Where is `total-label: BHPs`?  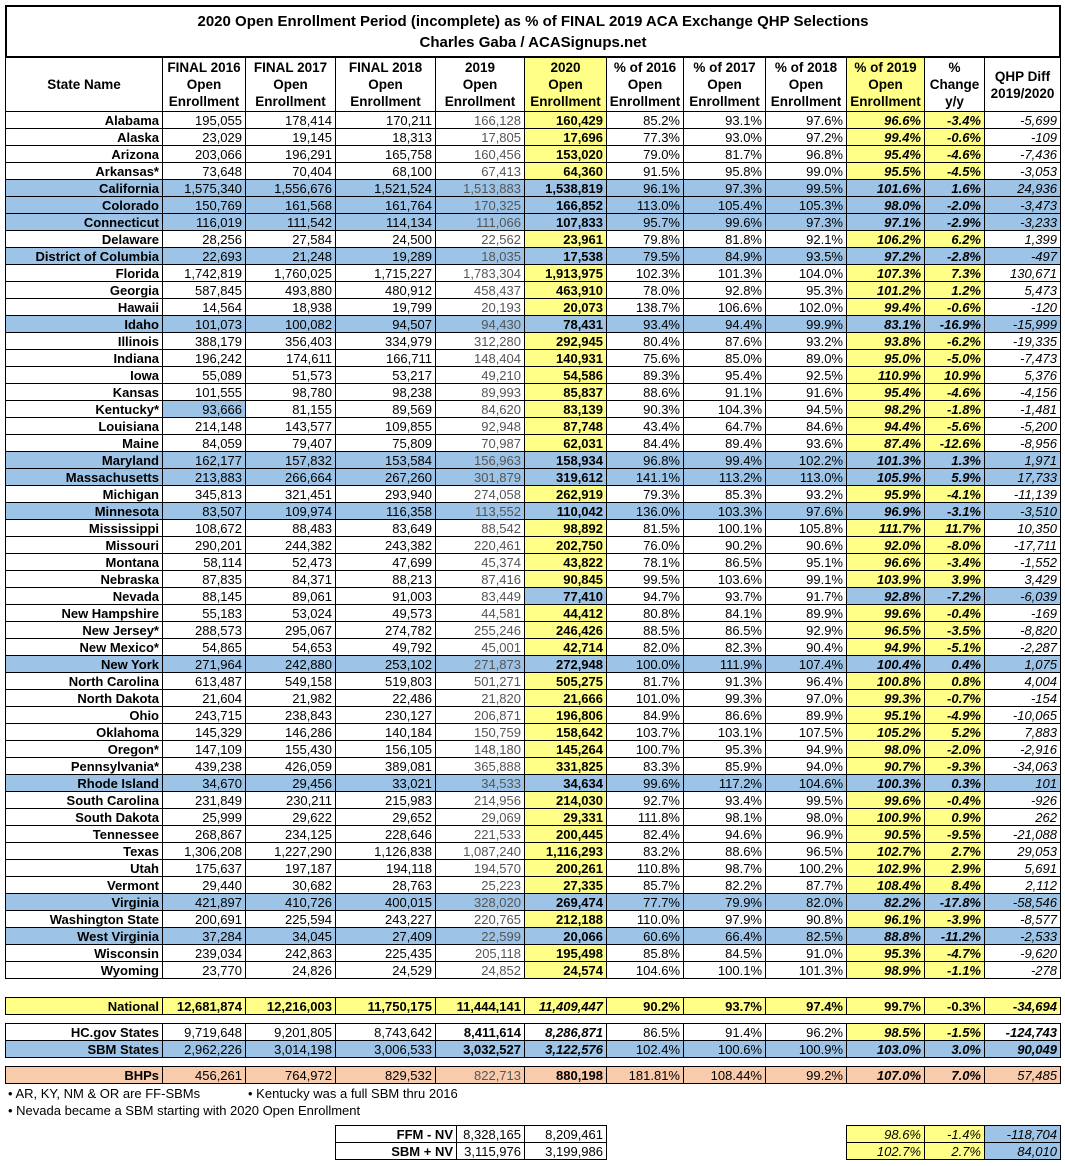
total-label: BHPs is located at coordinates (84, 1075).